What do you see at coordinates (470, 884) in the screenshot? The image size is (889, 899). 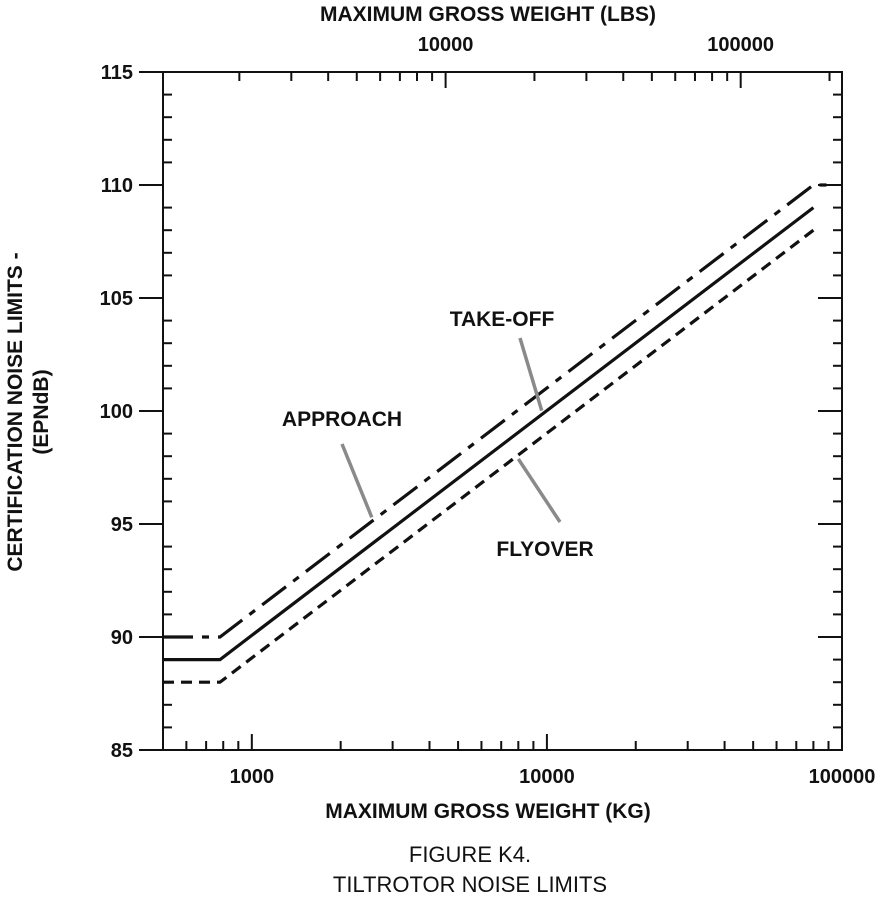 I see `figure-caption-line2: TILTROTOR NOISE LIMITS` at bounding box center [470, 884].